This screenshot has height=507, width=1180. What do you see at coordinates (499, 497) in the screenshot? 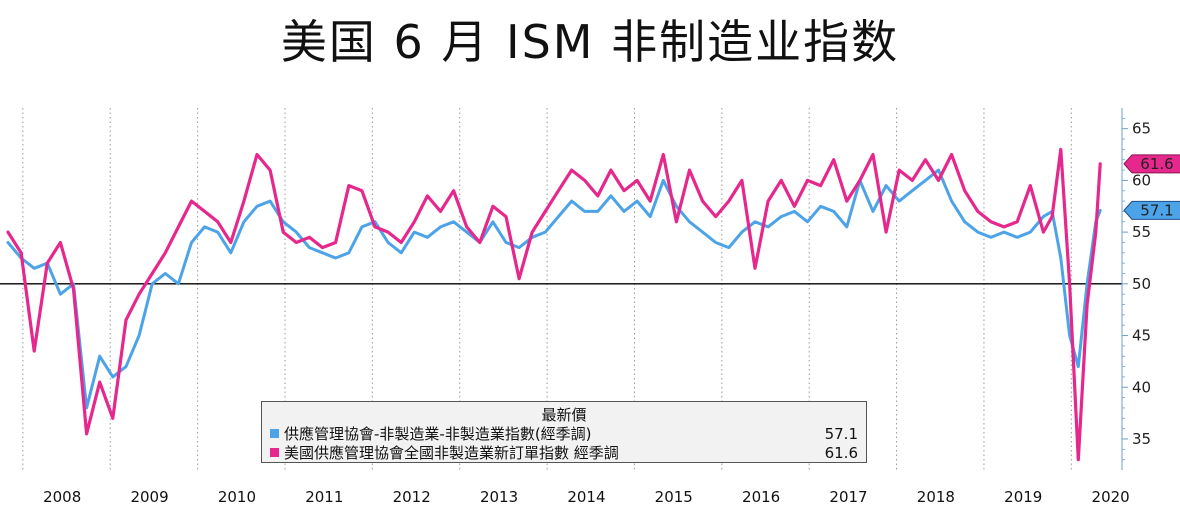
I see `x-tick-label: 2013` at bounding box center [499, 497].